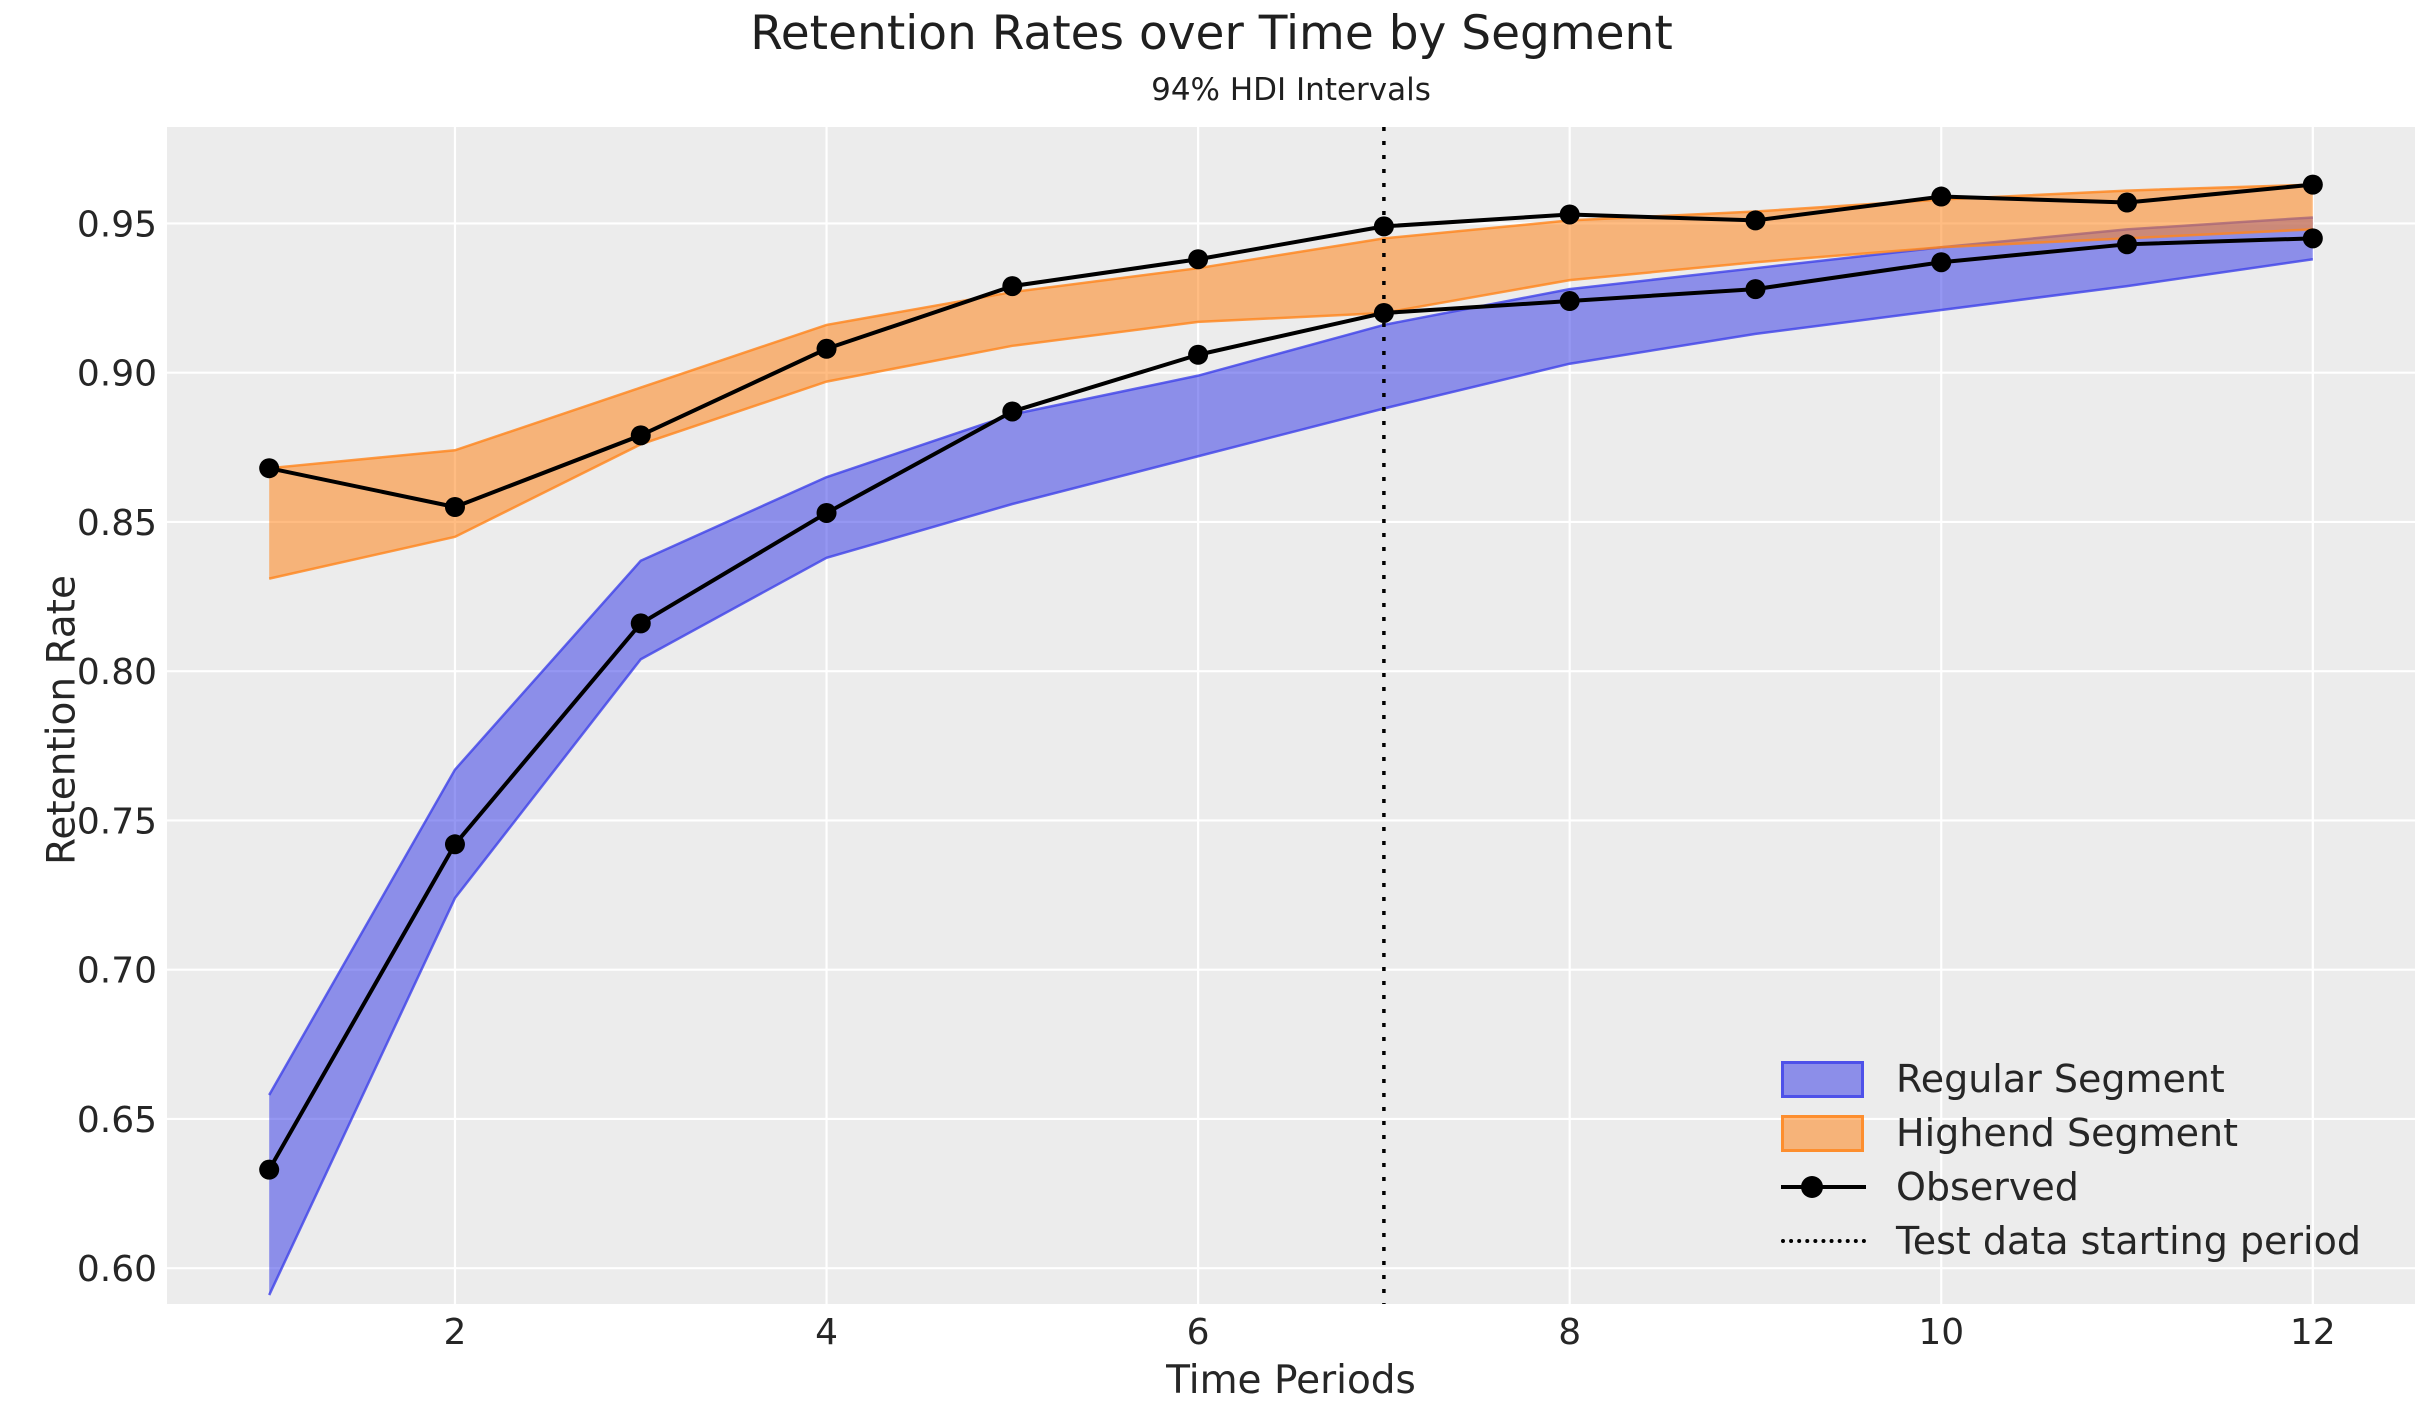  I want to click on legend-item-test-period: Test data starting period, so click(2071, 1241).